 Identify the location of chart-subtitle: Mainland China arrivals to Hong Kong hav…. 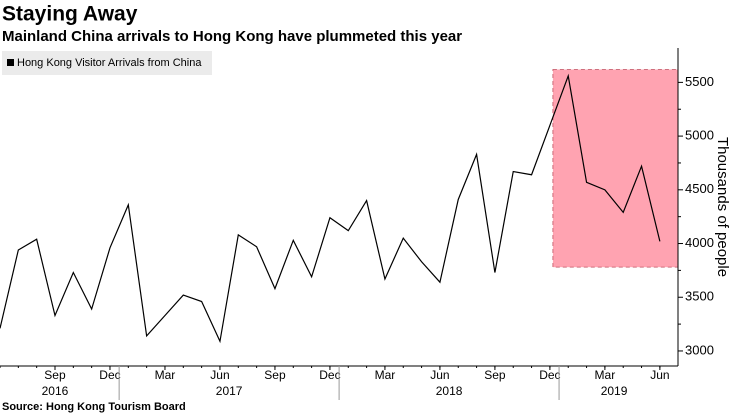
(232, 36).